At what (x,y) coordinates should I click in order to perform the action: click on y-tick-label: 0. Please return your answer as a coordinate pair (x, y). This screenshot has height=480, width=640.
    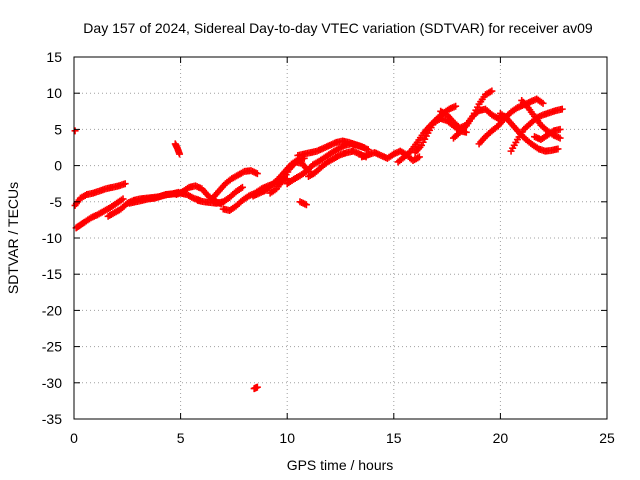
    Looking at the image, I should click on (58, 166).